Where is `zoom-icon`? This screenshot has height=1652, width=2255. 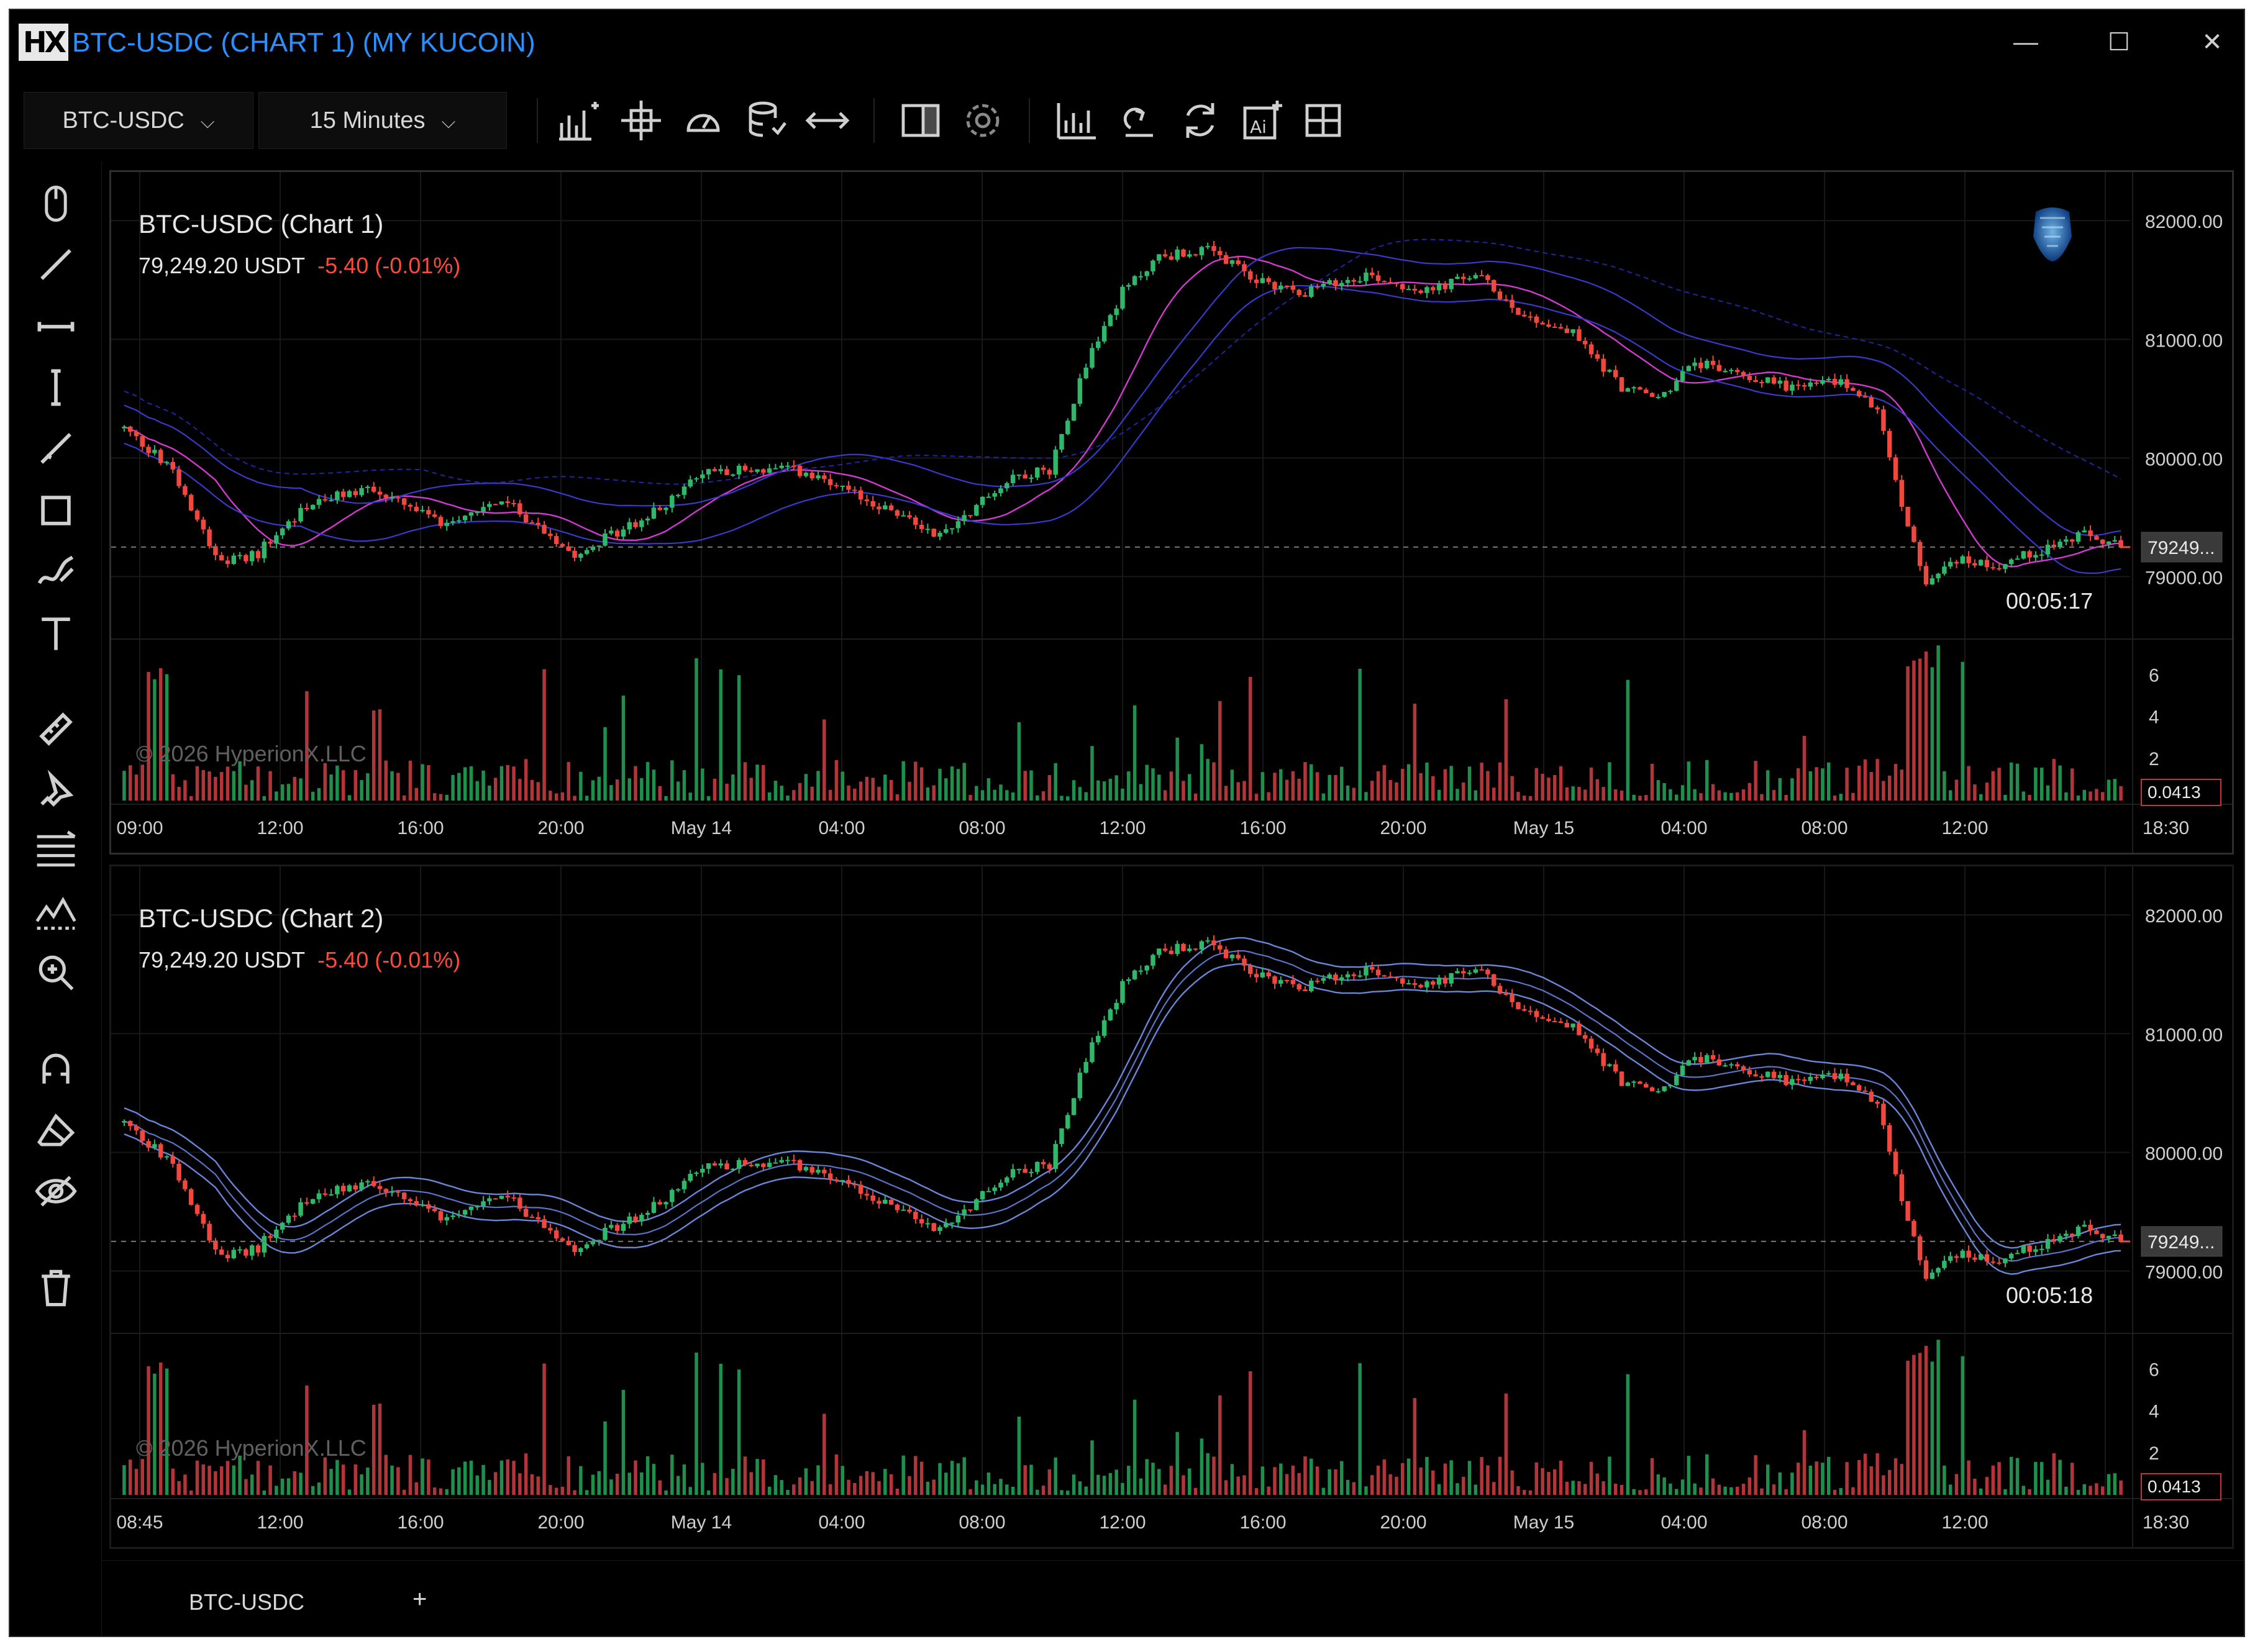
zoom-icon is located at coordinates (56, 972).